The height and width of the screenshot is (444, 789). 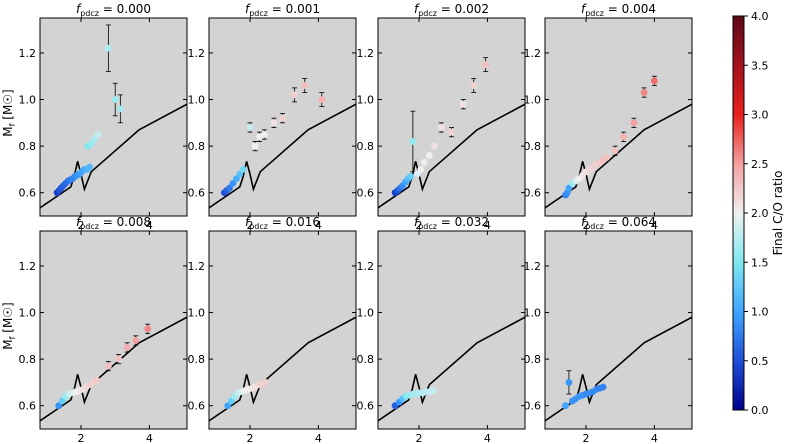 I want to click on colorbar-tick-label: 3.0, so click(x=760, y=115).